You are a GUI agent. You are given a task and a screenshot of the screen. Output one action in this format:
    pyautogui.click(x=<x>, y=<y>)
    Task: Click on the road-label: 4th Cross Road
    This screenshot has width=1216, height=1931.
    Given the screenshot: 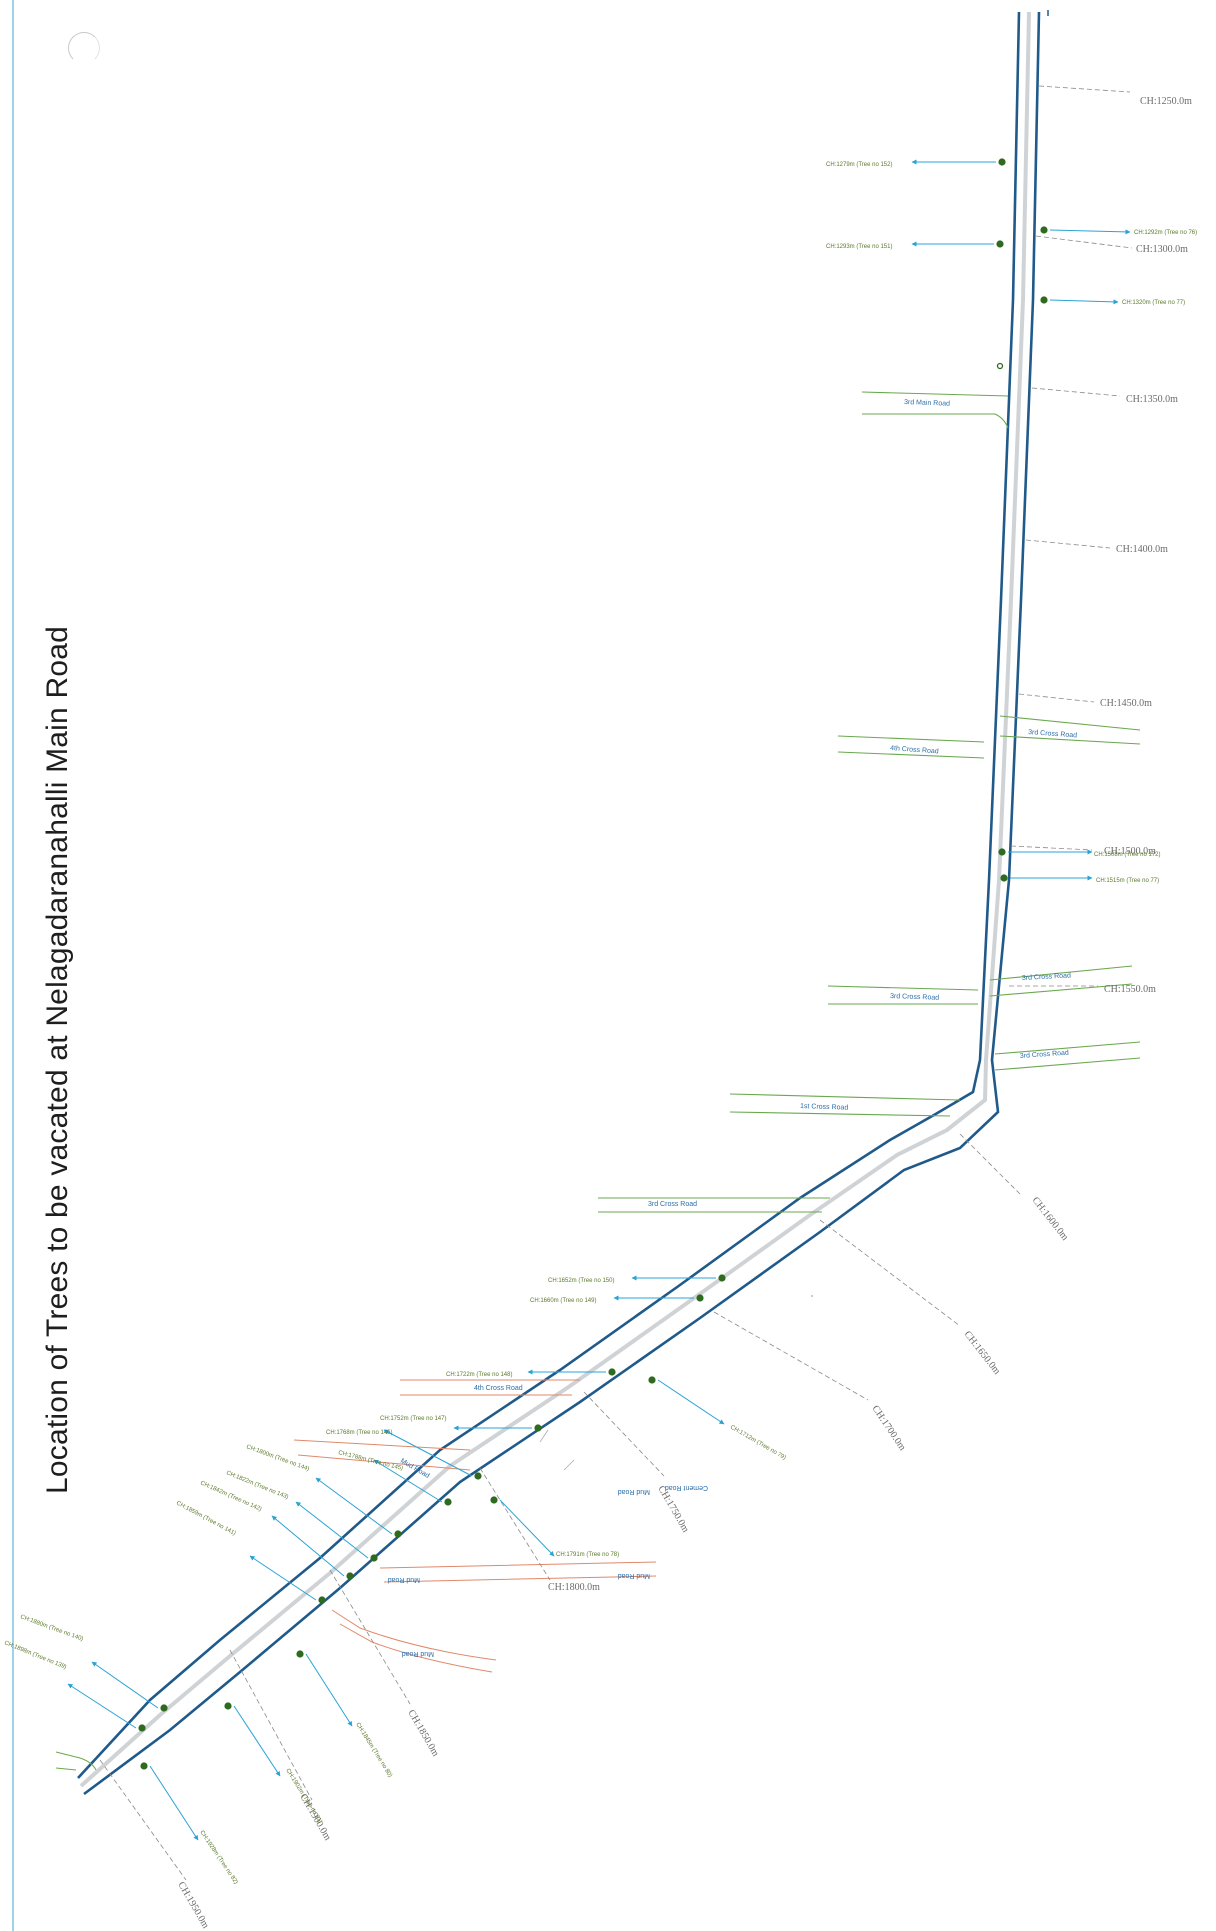 What is the action you would take?
    pyautogui.click(x=498, y=1388)
    